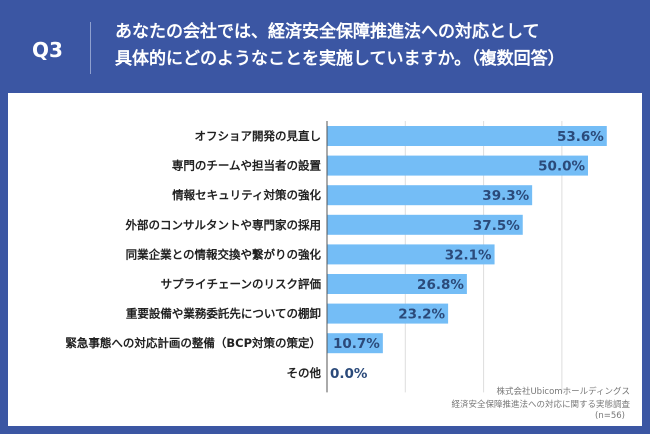 The image size is (650, 434). Describe the element at coordinates (327, 32) in the screenshot. I see `title-line-1: あなたの会社では、経済安全保障推進法への対応として` at that location.